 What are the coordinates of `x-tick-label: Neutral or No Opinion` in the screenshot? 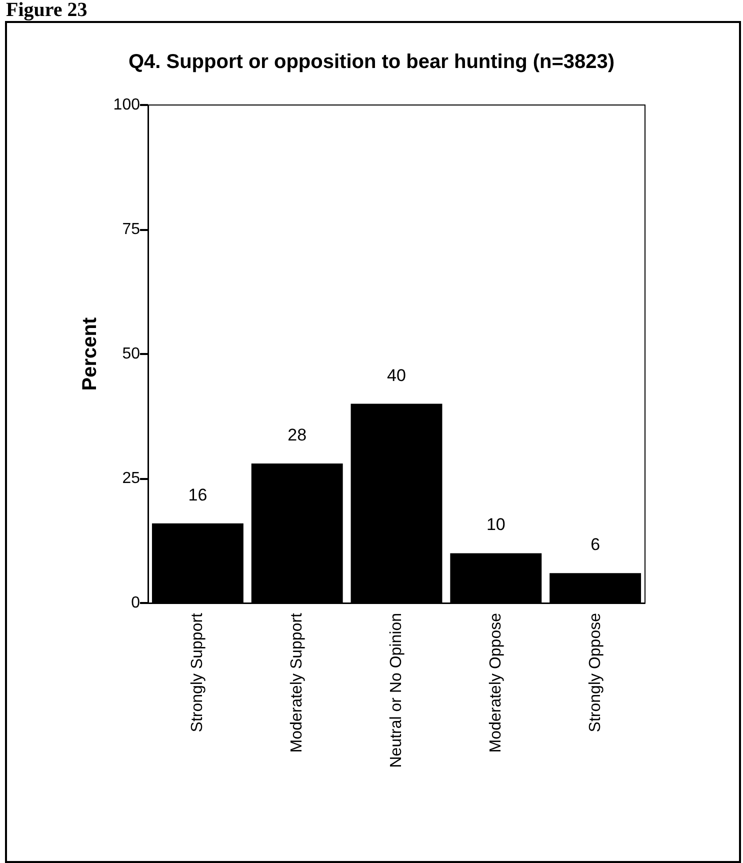 It's located at (396, 690).